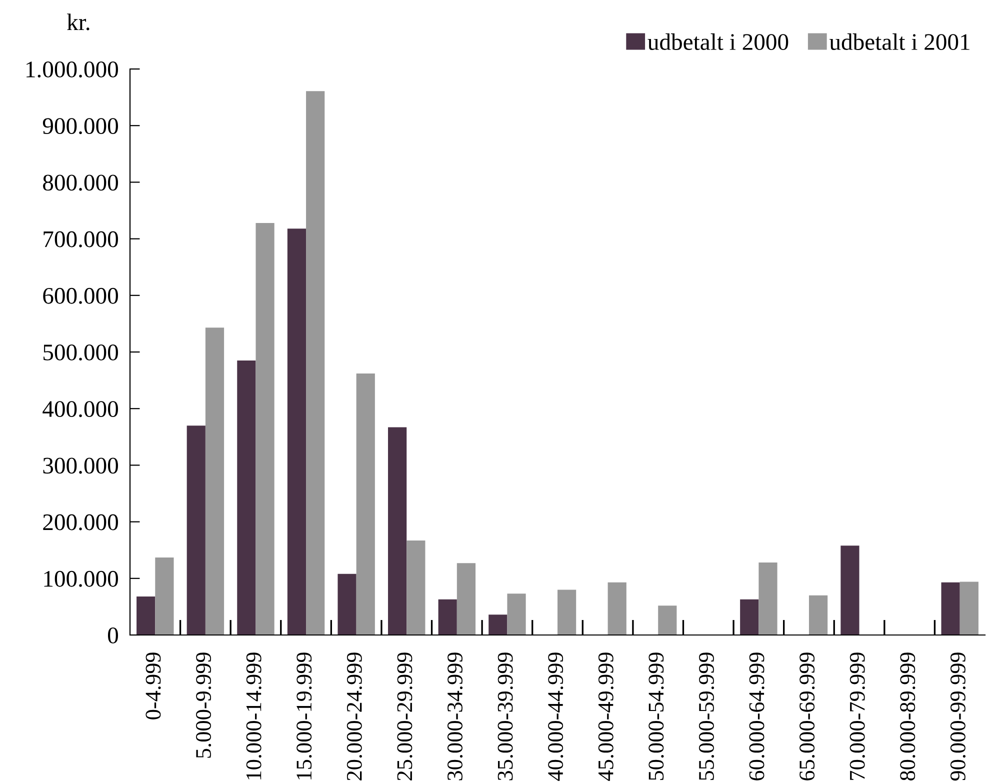  What do you see at coordinates (81, 578) in the screenshot?
I see `y-tick-label: 100.000` at bounding box center [81, 578].